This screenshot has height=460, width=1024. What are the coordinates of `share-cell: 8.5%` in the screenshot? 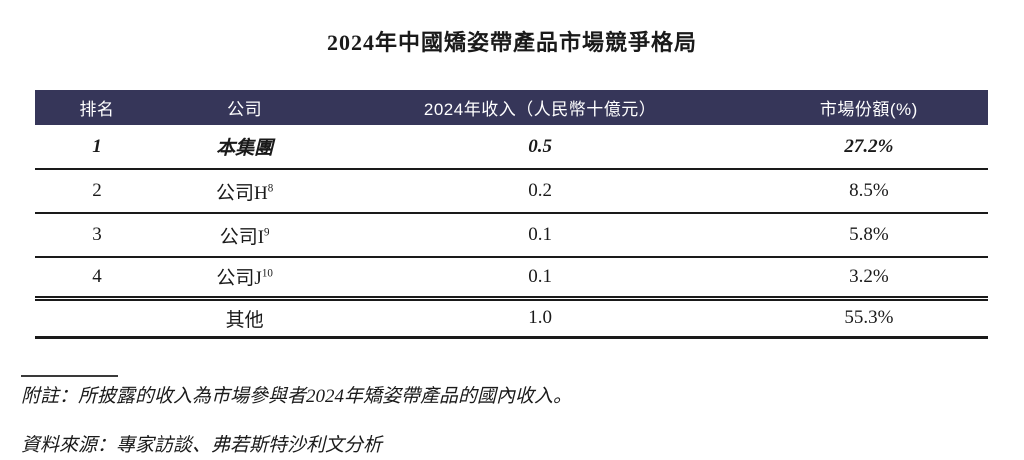 It's located at (868, 191).